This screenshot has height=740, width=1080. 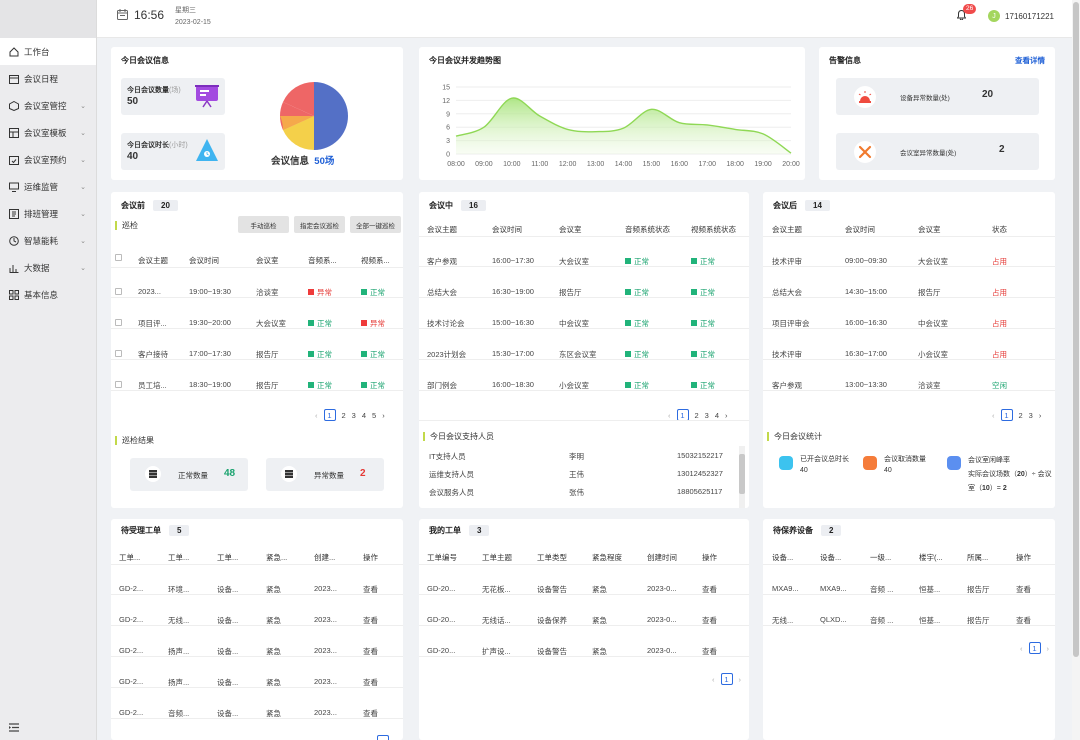 I want to click on page-scroll-thumb, so click(x=1076, y=329).